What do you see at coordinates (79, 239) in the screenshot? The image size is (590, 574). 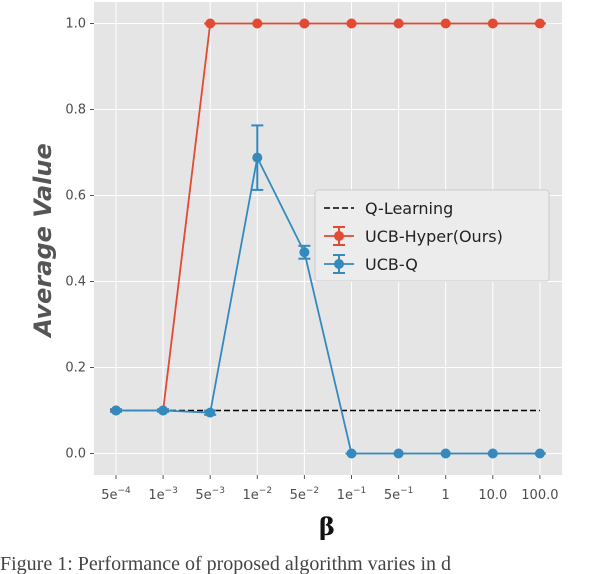 I see `y-ticks: 0.0 0.2 0.4 0.6 0.8 1.0` at bounding box center [79, 239].